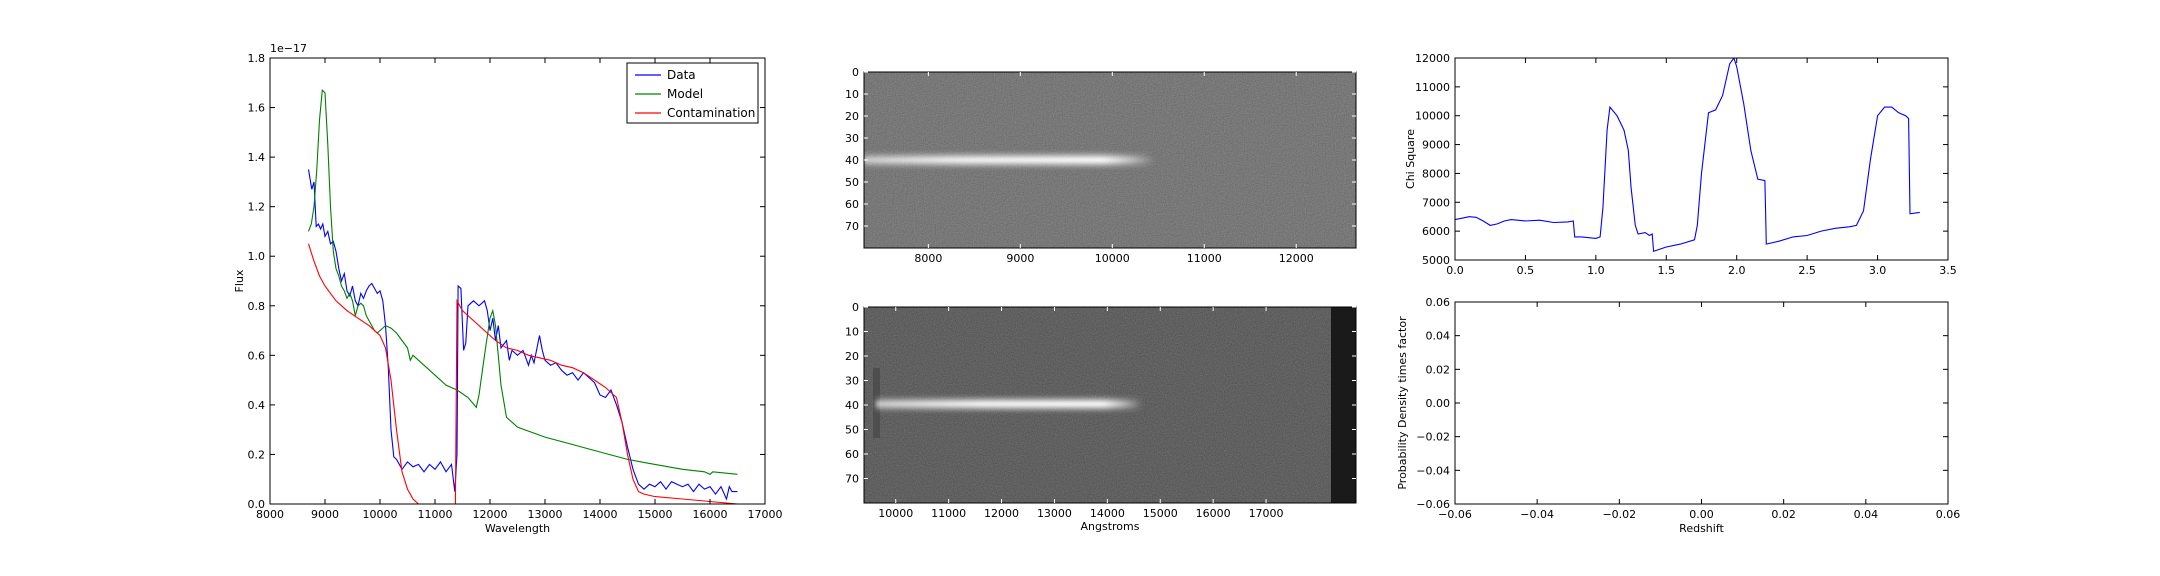 Image resolution: width=2160 pixels, height=576 pixels. I want to click on image-bottom-xtick-label: 16000, so click(1213, 513).